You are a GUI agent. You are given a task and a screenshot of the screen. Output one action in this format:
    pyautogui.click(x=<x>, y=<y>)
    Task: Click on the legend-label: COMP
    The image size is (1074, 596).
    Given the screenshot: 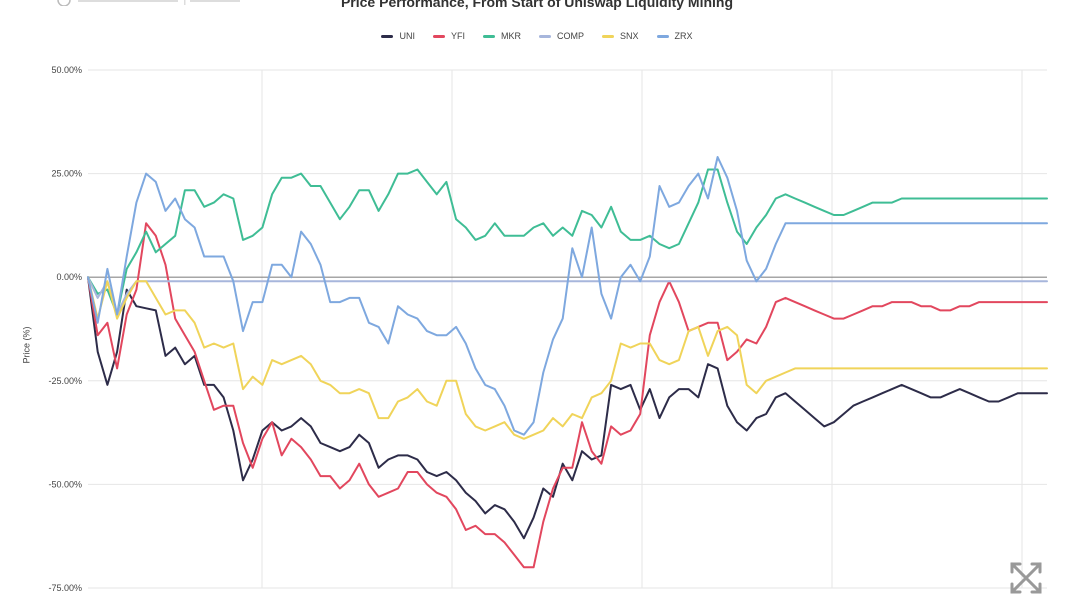 What is the action you would take?
    pyautogui.click(x=570, y=36)
    